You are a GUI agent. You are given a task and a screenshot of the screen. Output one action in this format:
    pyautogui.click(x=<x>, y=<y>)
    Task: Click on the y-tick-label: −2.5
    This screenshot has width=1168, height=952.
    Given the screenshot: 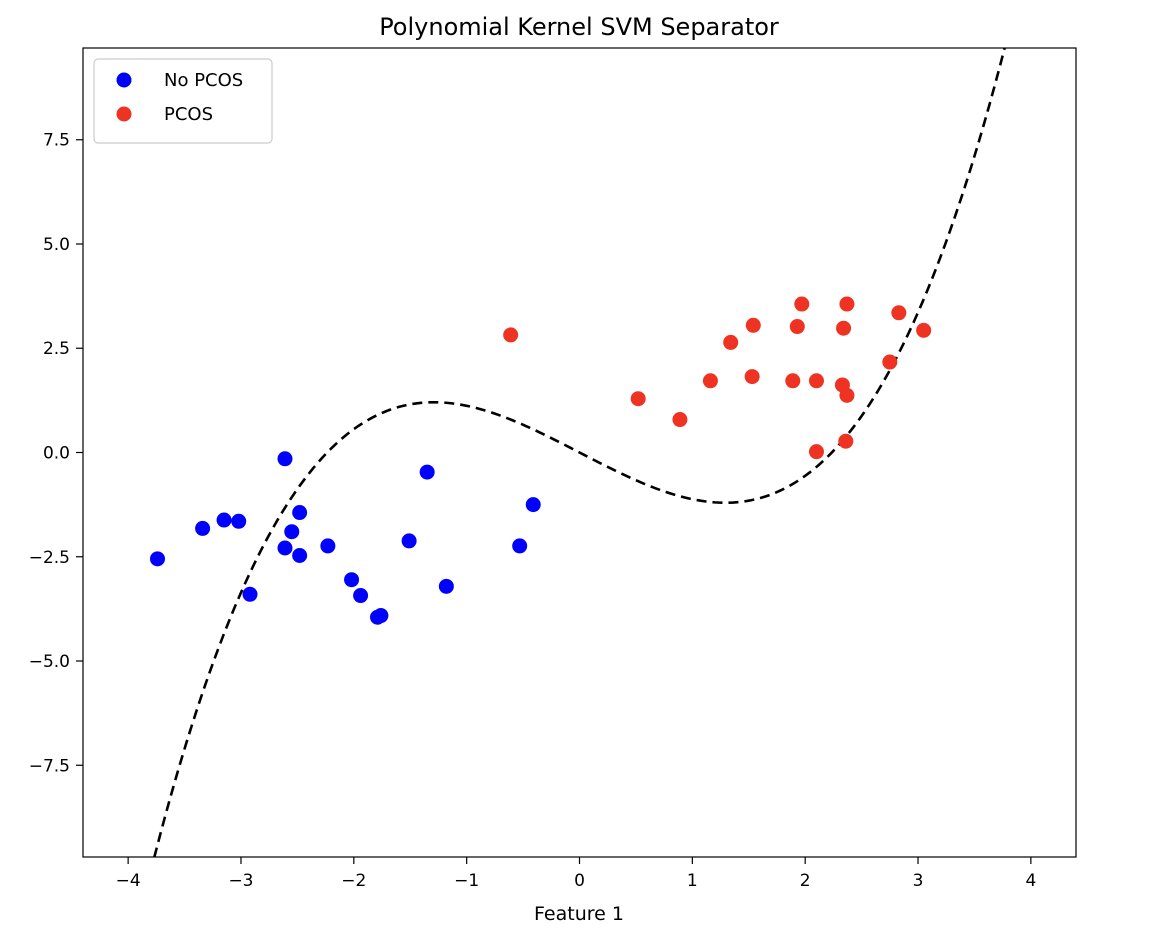 What is the action you would take?
    pyautogui.click(x=49, y=558)
    